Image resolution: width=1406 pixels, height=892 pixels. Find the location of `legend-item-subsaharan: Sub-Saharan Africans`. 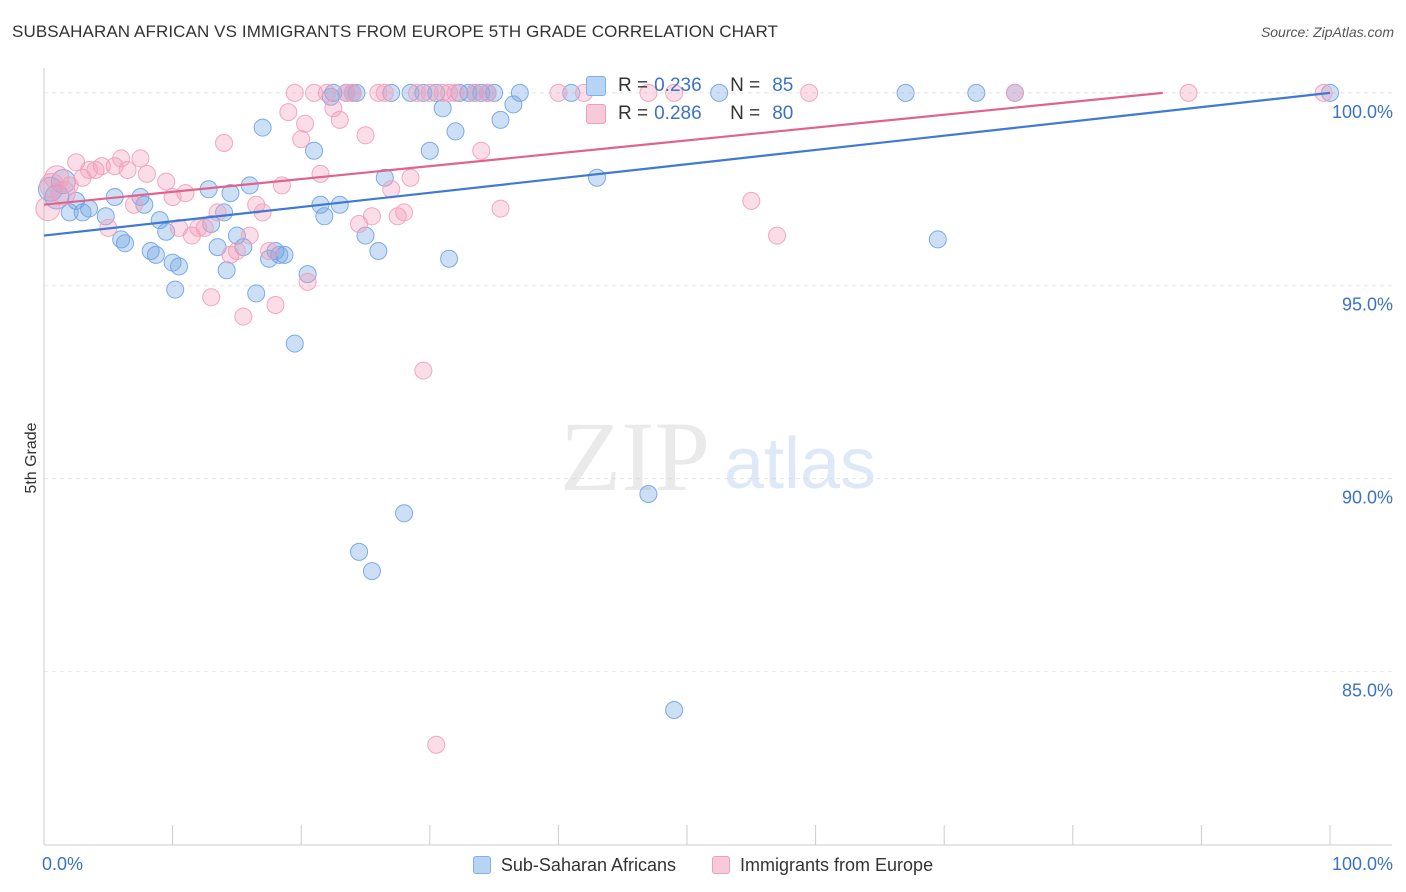

legend-item-subsaharan: Sub-Saharan Africans is located at coordinates (574, 865).